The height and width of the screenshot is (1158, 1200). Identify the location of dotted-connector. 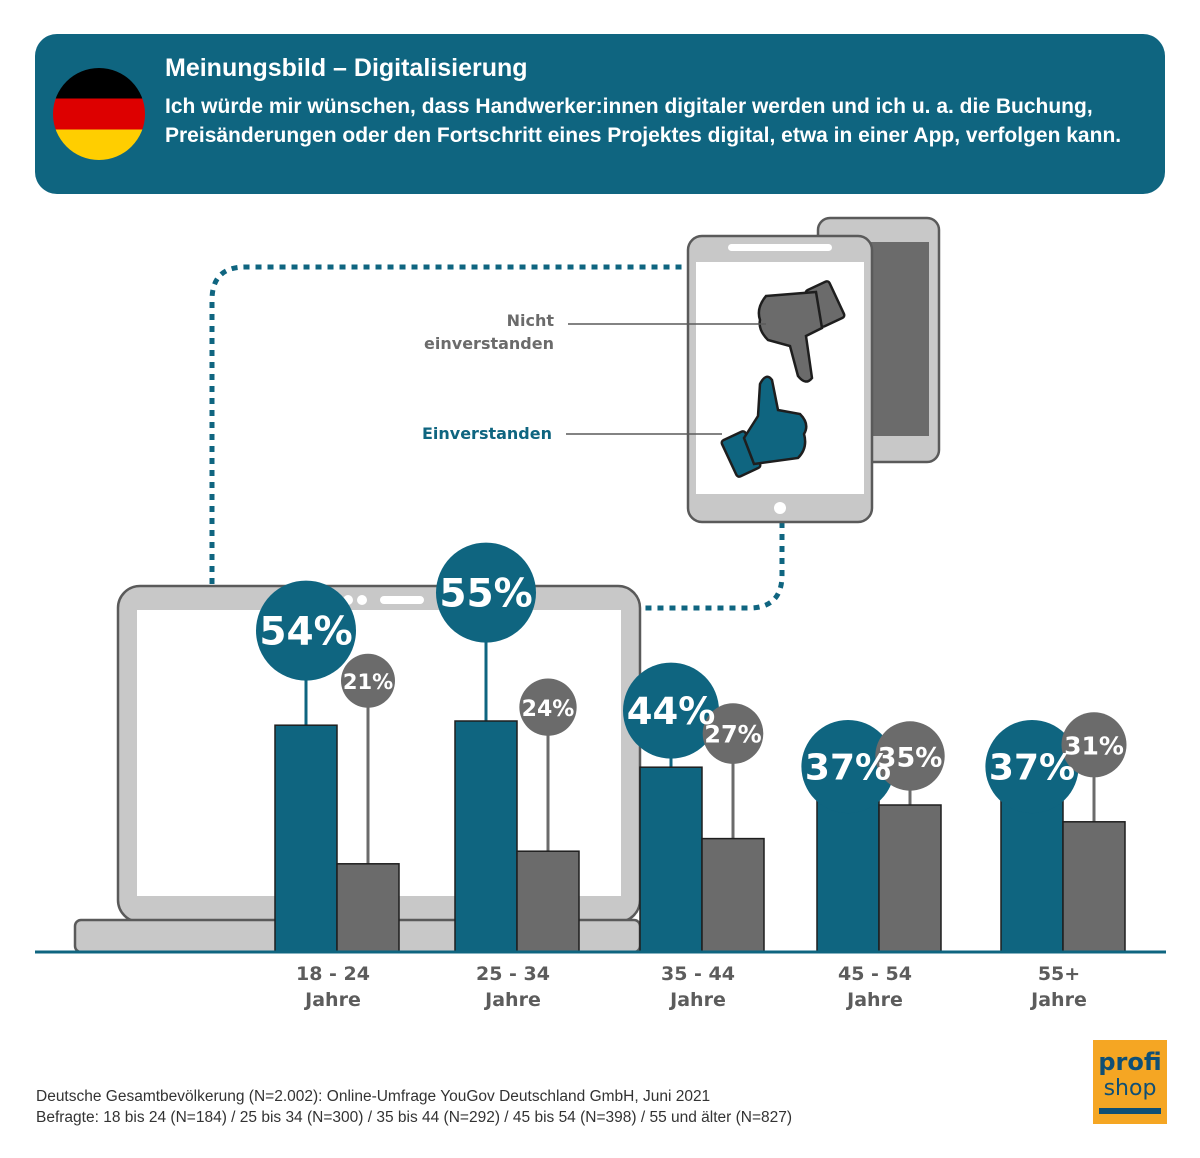
(497, 437).